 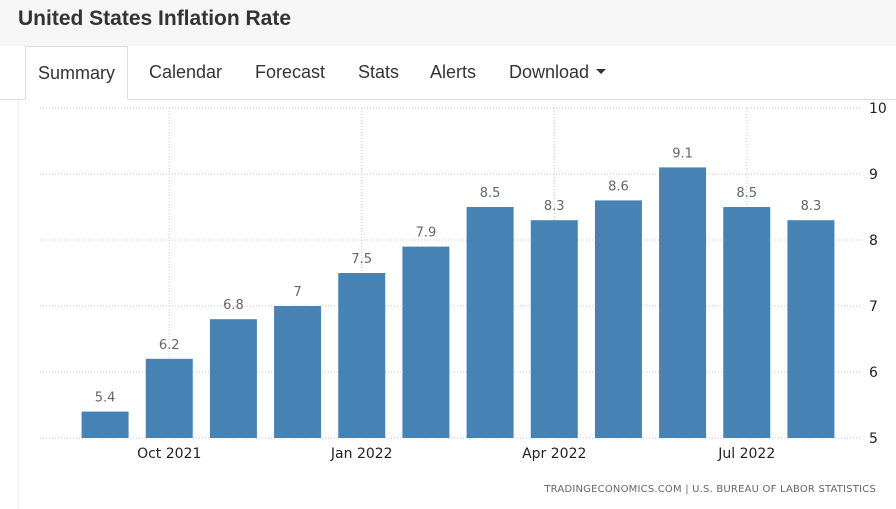 I want to click on title-bar: United States Inflation Rate, so click(x=448, y=23).